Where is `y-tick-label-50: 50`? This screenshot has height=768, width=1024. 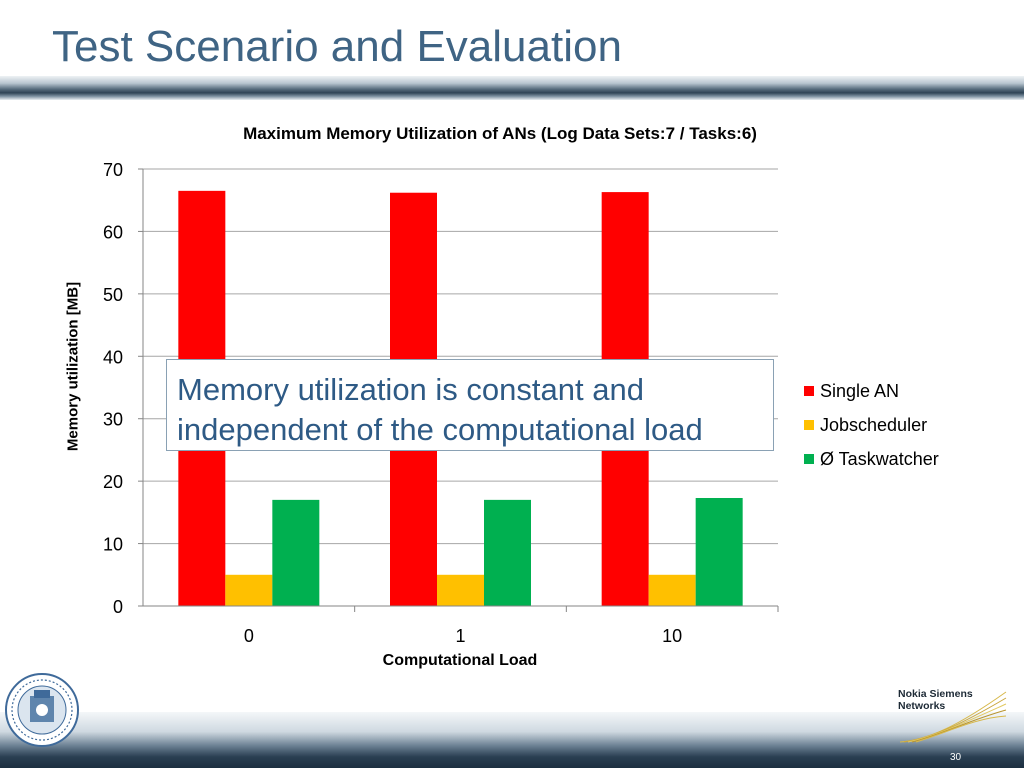 y-tick-label-50: 50 is located at coordinates (113, 295).